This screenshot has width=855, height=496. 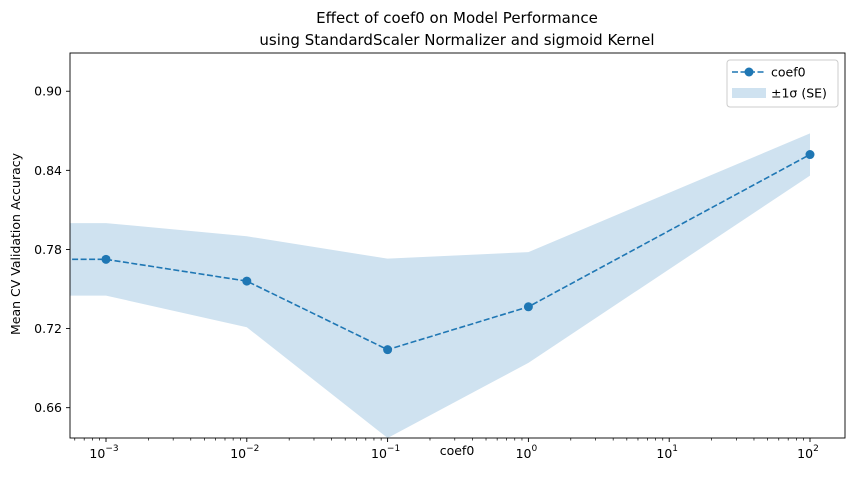 I want to click on x-tick-label: 10⁰, so click(x=527, y=452).